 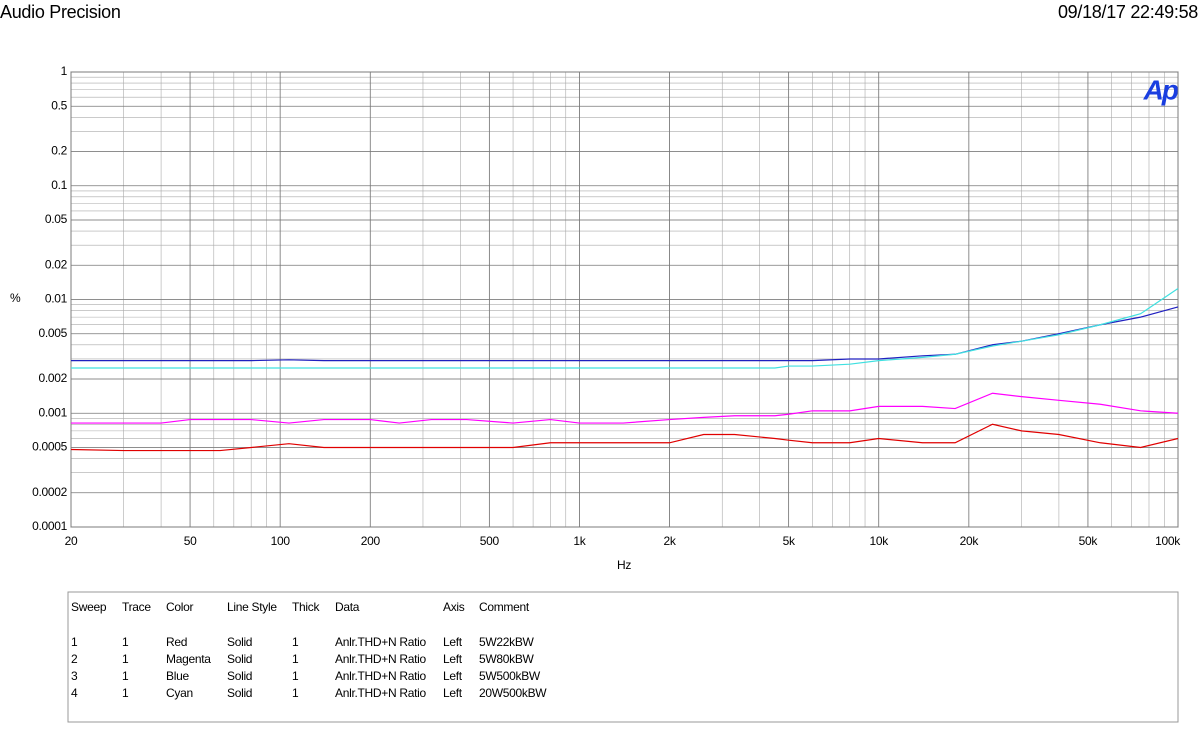 What do you see at coordinates (64, 71) in the screenshot?
I see `y-tick-label: 1` at bounding box center [64, 71].